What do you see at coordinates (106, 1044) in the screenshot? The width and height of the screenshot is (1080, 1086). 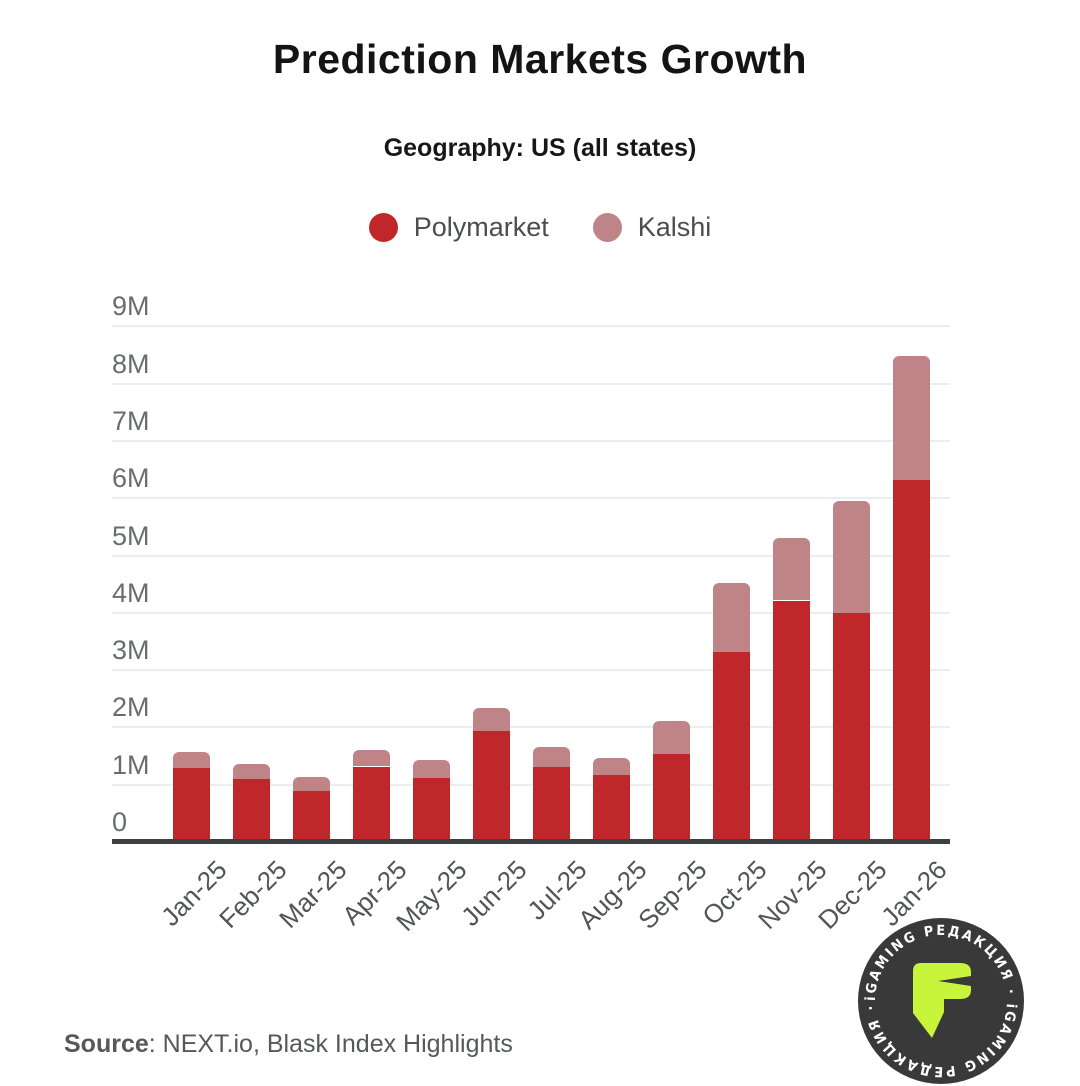 I see `source-label: Source` at bounding box center [106, 1044].